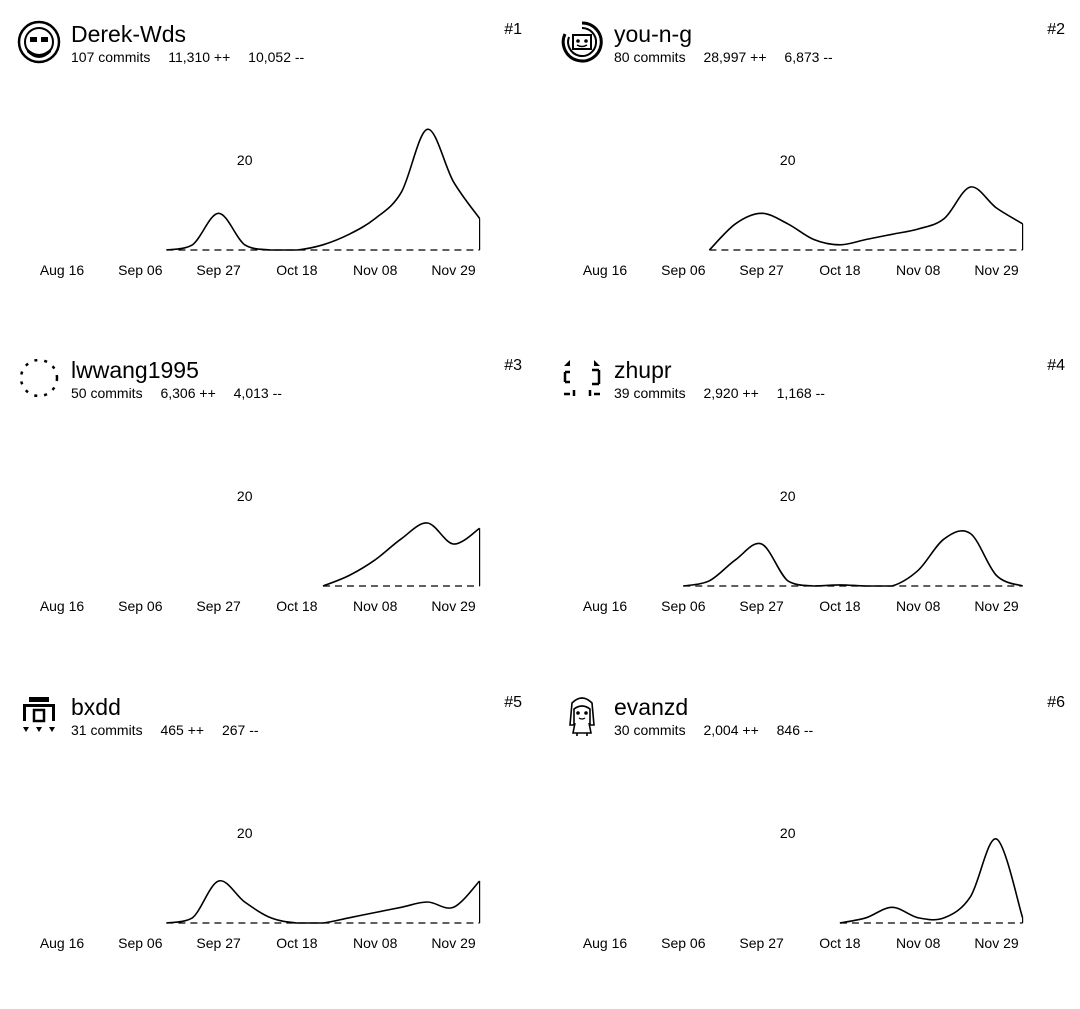 The image size is (1080, 1009). Describe the element at coordinates (800, 393) in the screenshot. I see `deletions-count: 1,168 --` at that location.